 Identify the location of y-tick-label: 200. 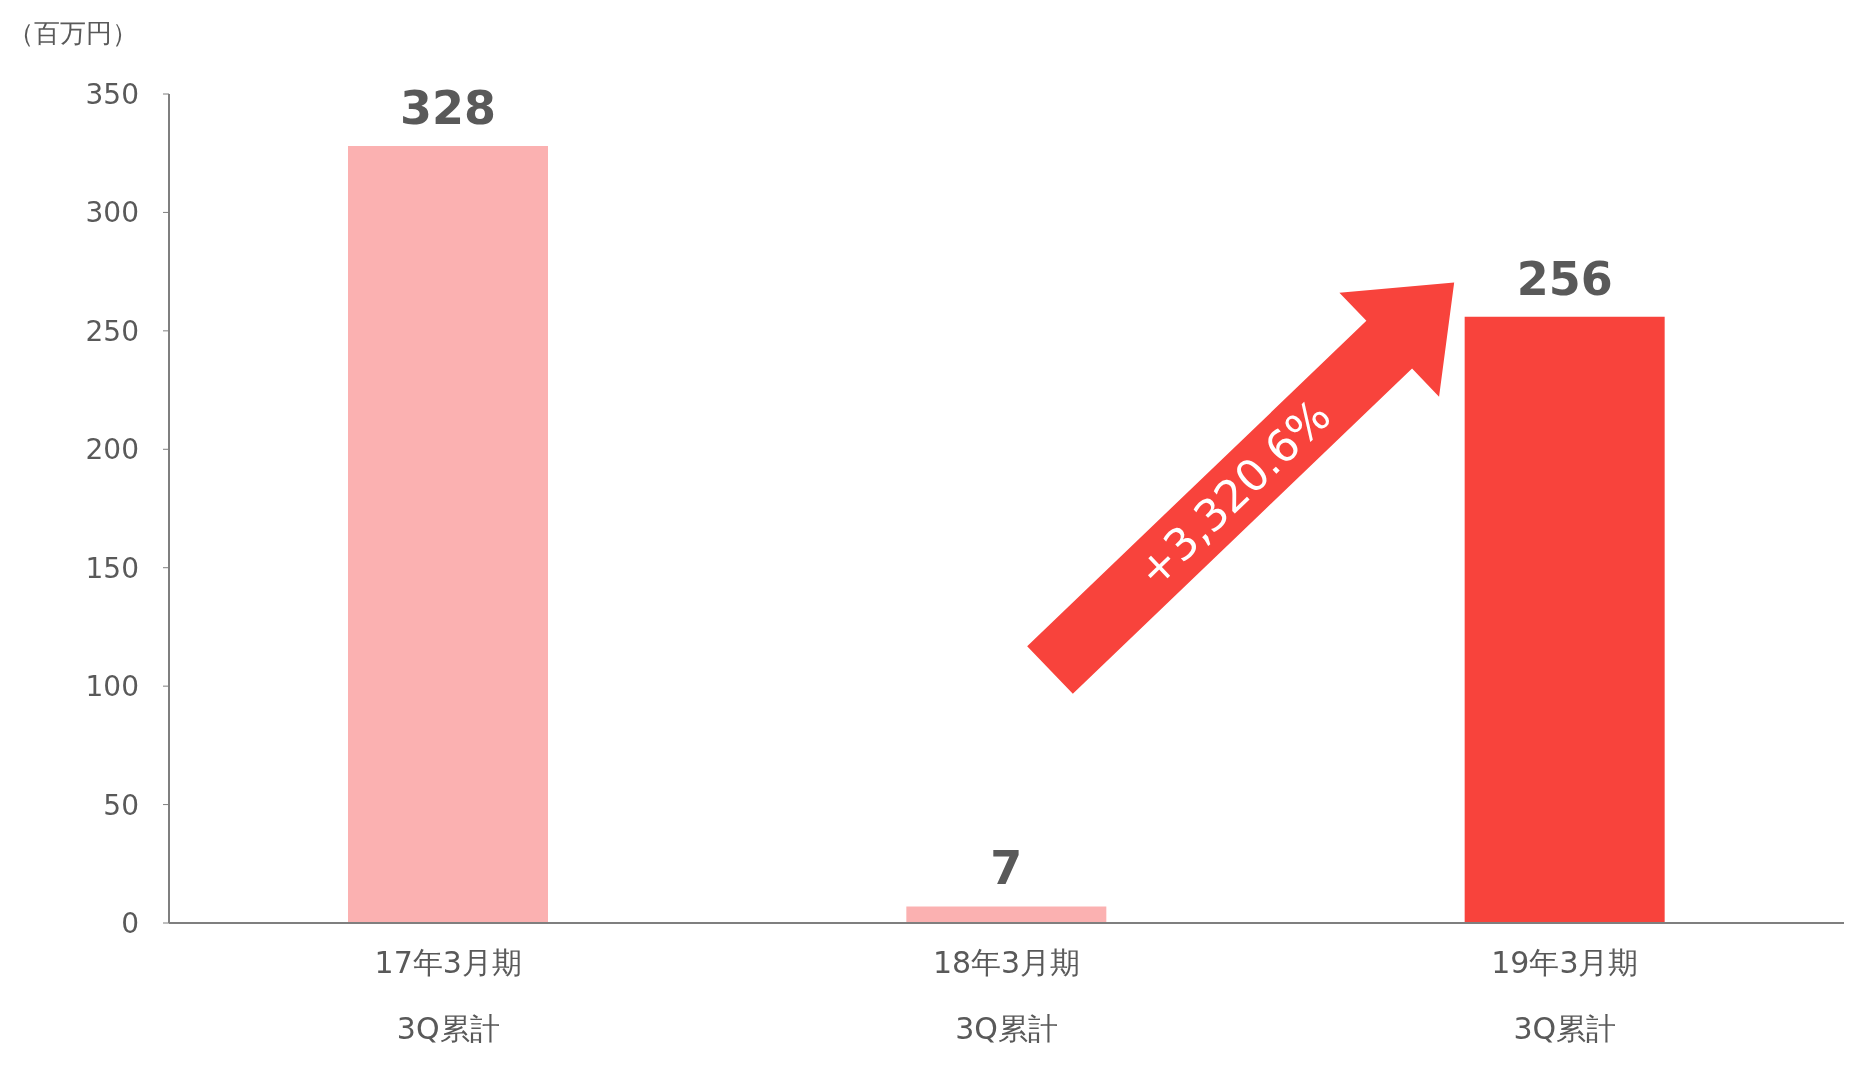
(112, 450).